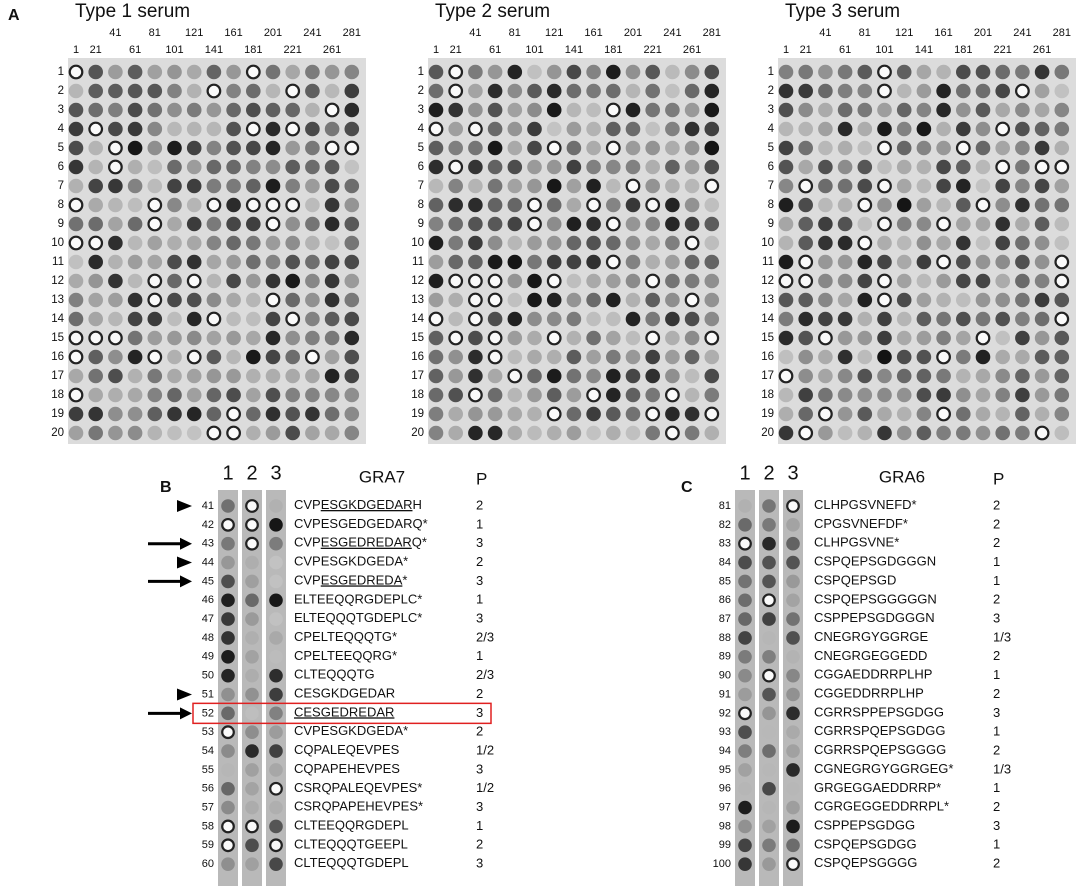 This screenshot has width=1084, height=888. Describe the element at coordinates (873, 674) in the screenshot. I see `sequence-part: CGGAEDDRRPLHP` at that location.